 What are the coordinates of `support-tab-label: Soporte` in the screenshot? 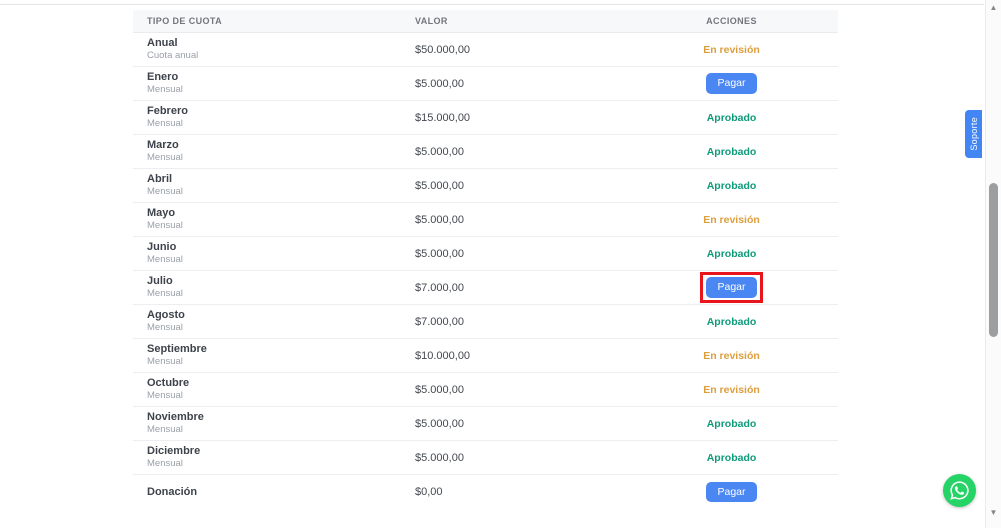 It's located at (973, 134).